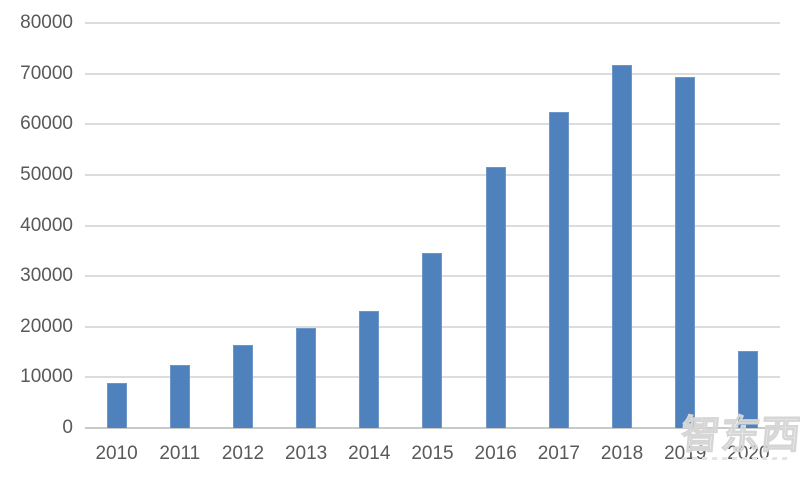 Image resolution: width=800 pixels, height=482 pixels. Describe the element at coordinates (116, 405) in the screenshot. I see `bar-2010` at that location.